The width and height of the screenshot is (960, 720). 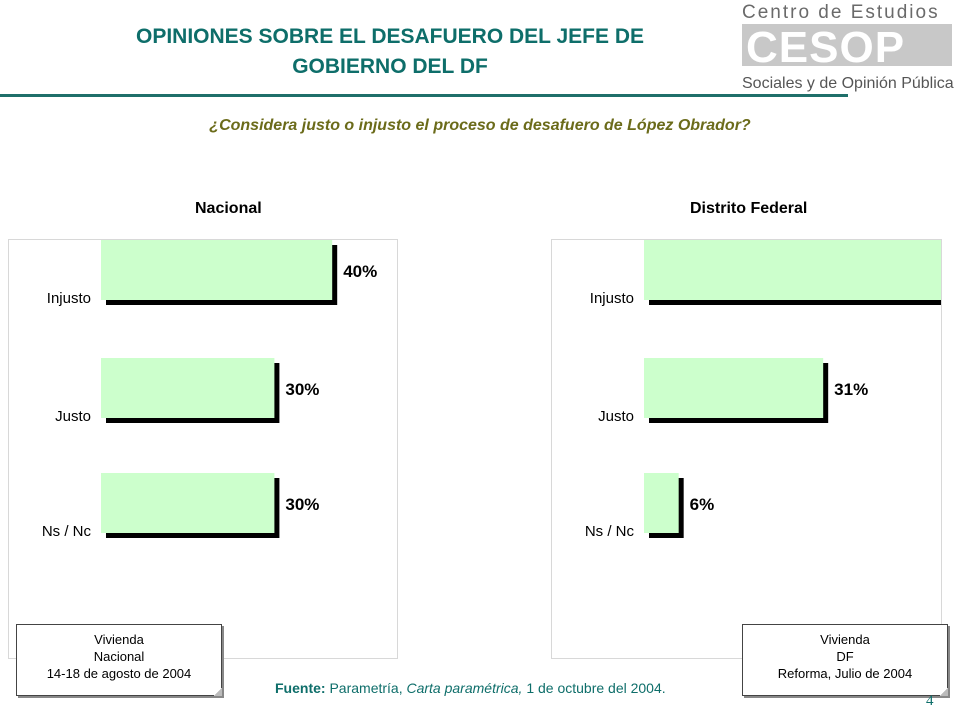 I want to click on chart-title-nacional: Nacional, so click(x=228, y=208).